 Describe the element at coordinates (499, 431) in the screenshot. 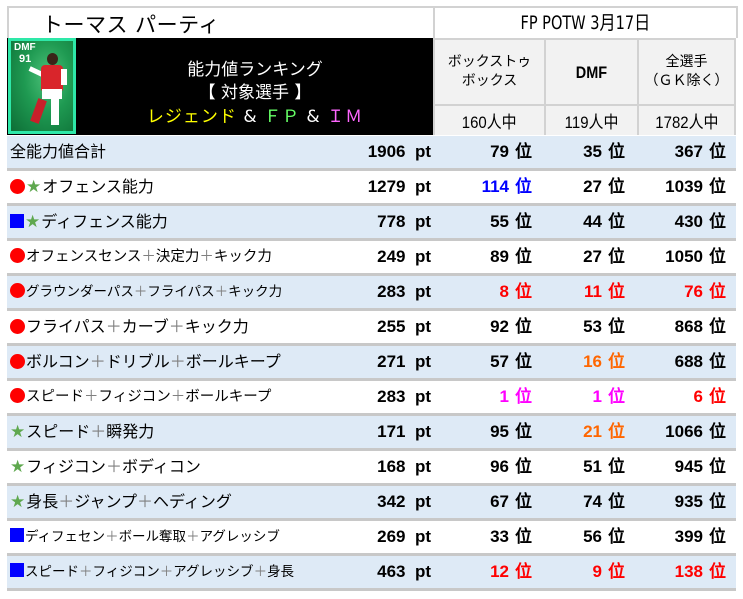

I see `rank-value: 95` at that location.